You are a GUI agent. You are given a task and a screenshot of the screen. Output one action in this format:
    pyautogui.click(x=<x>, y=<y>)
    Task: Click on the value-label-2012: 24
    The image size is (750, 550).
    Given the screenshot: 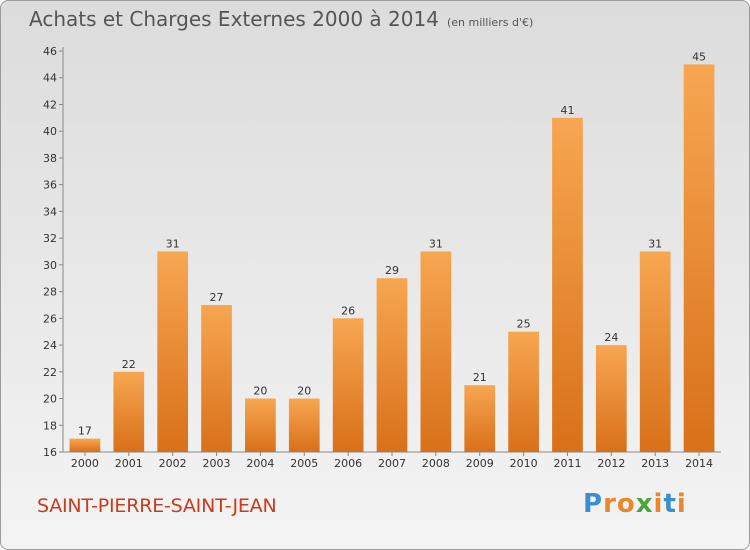 What is the action you would take?
    pyautogui.click(x=611, y=337)
    